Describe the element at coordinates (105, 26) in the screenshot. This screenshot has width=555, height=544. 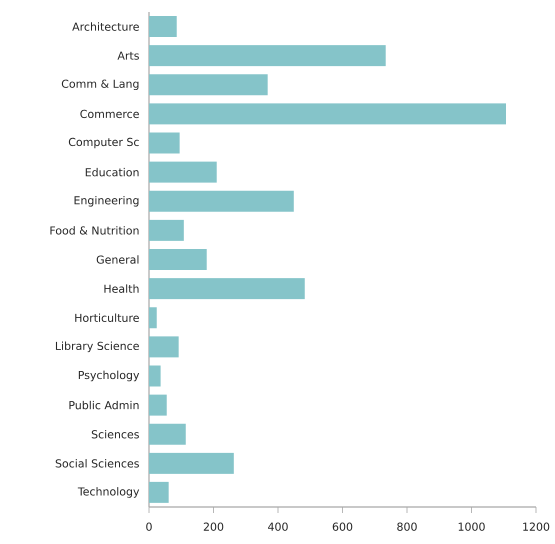
I see `y-tick-label: Architecture` at that location.